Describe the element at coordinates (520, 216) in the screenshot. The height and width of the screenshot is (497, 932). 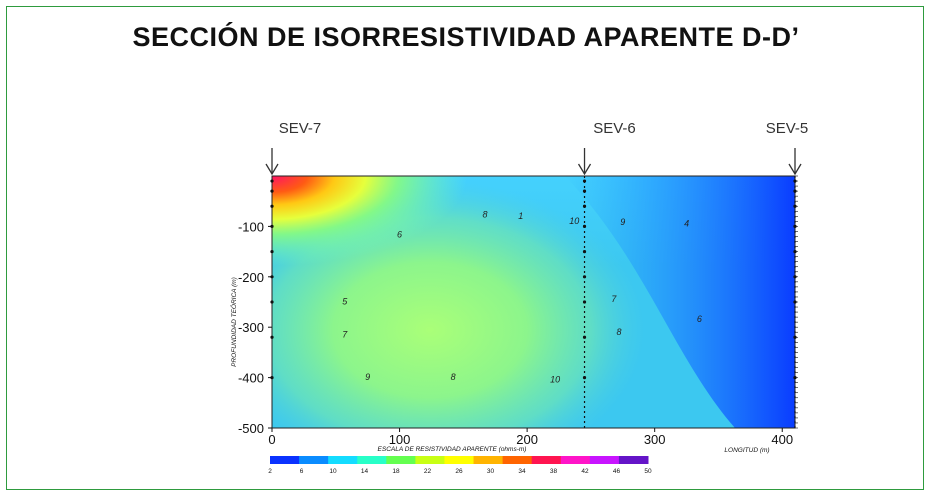
I see `contour-label: 1` at that location.